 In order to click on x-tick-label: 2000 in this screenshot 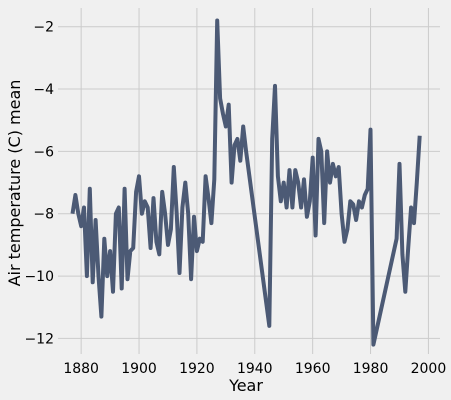, I will do `click(429, 369)`.